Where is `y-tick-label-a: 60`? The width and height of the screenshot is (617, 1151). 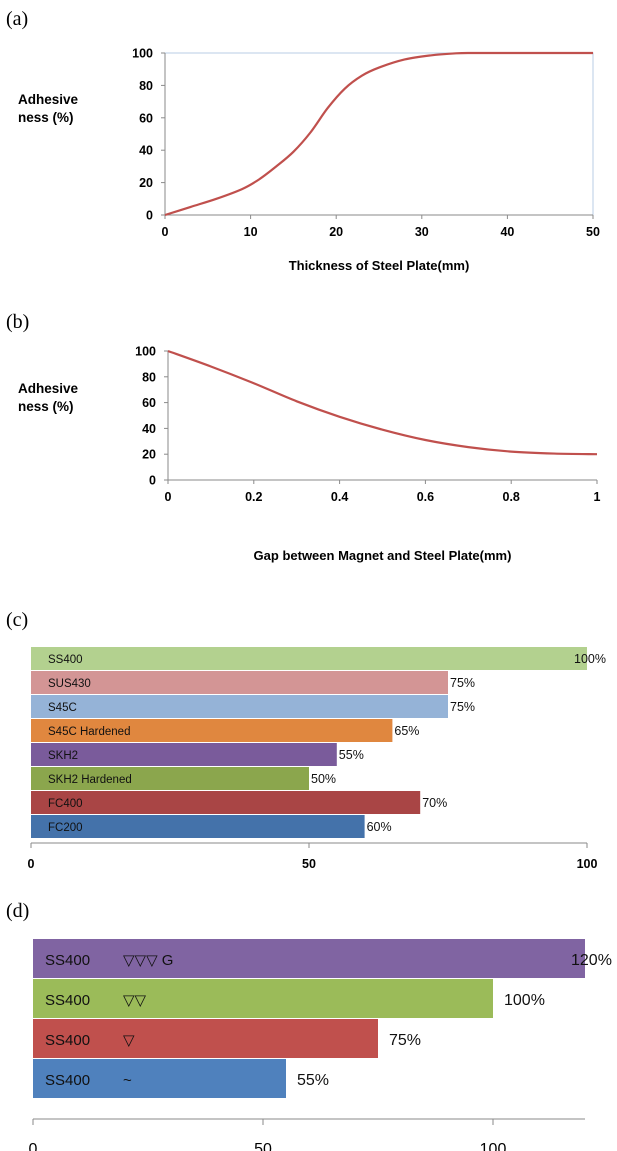 y-tick-label-a: 60 is located at coordinates (146, 118).